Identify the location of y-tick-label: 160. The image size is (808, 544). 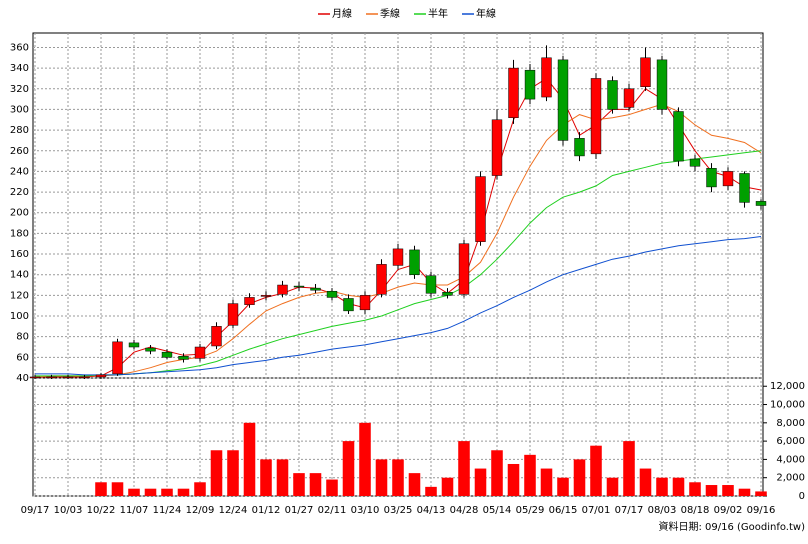
(19, 254).